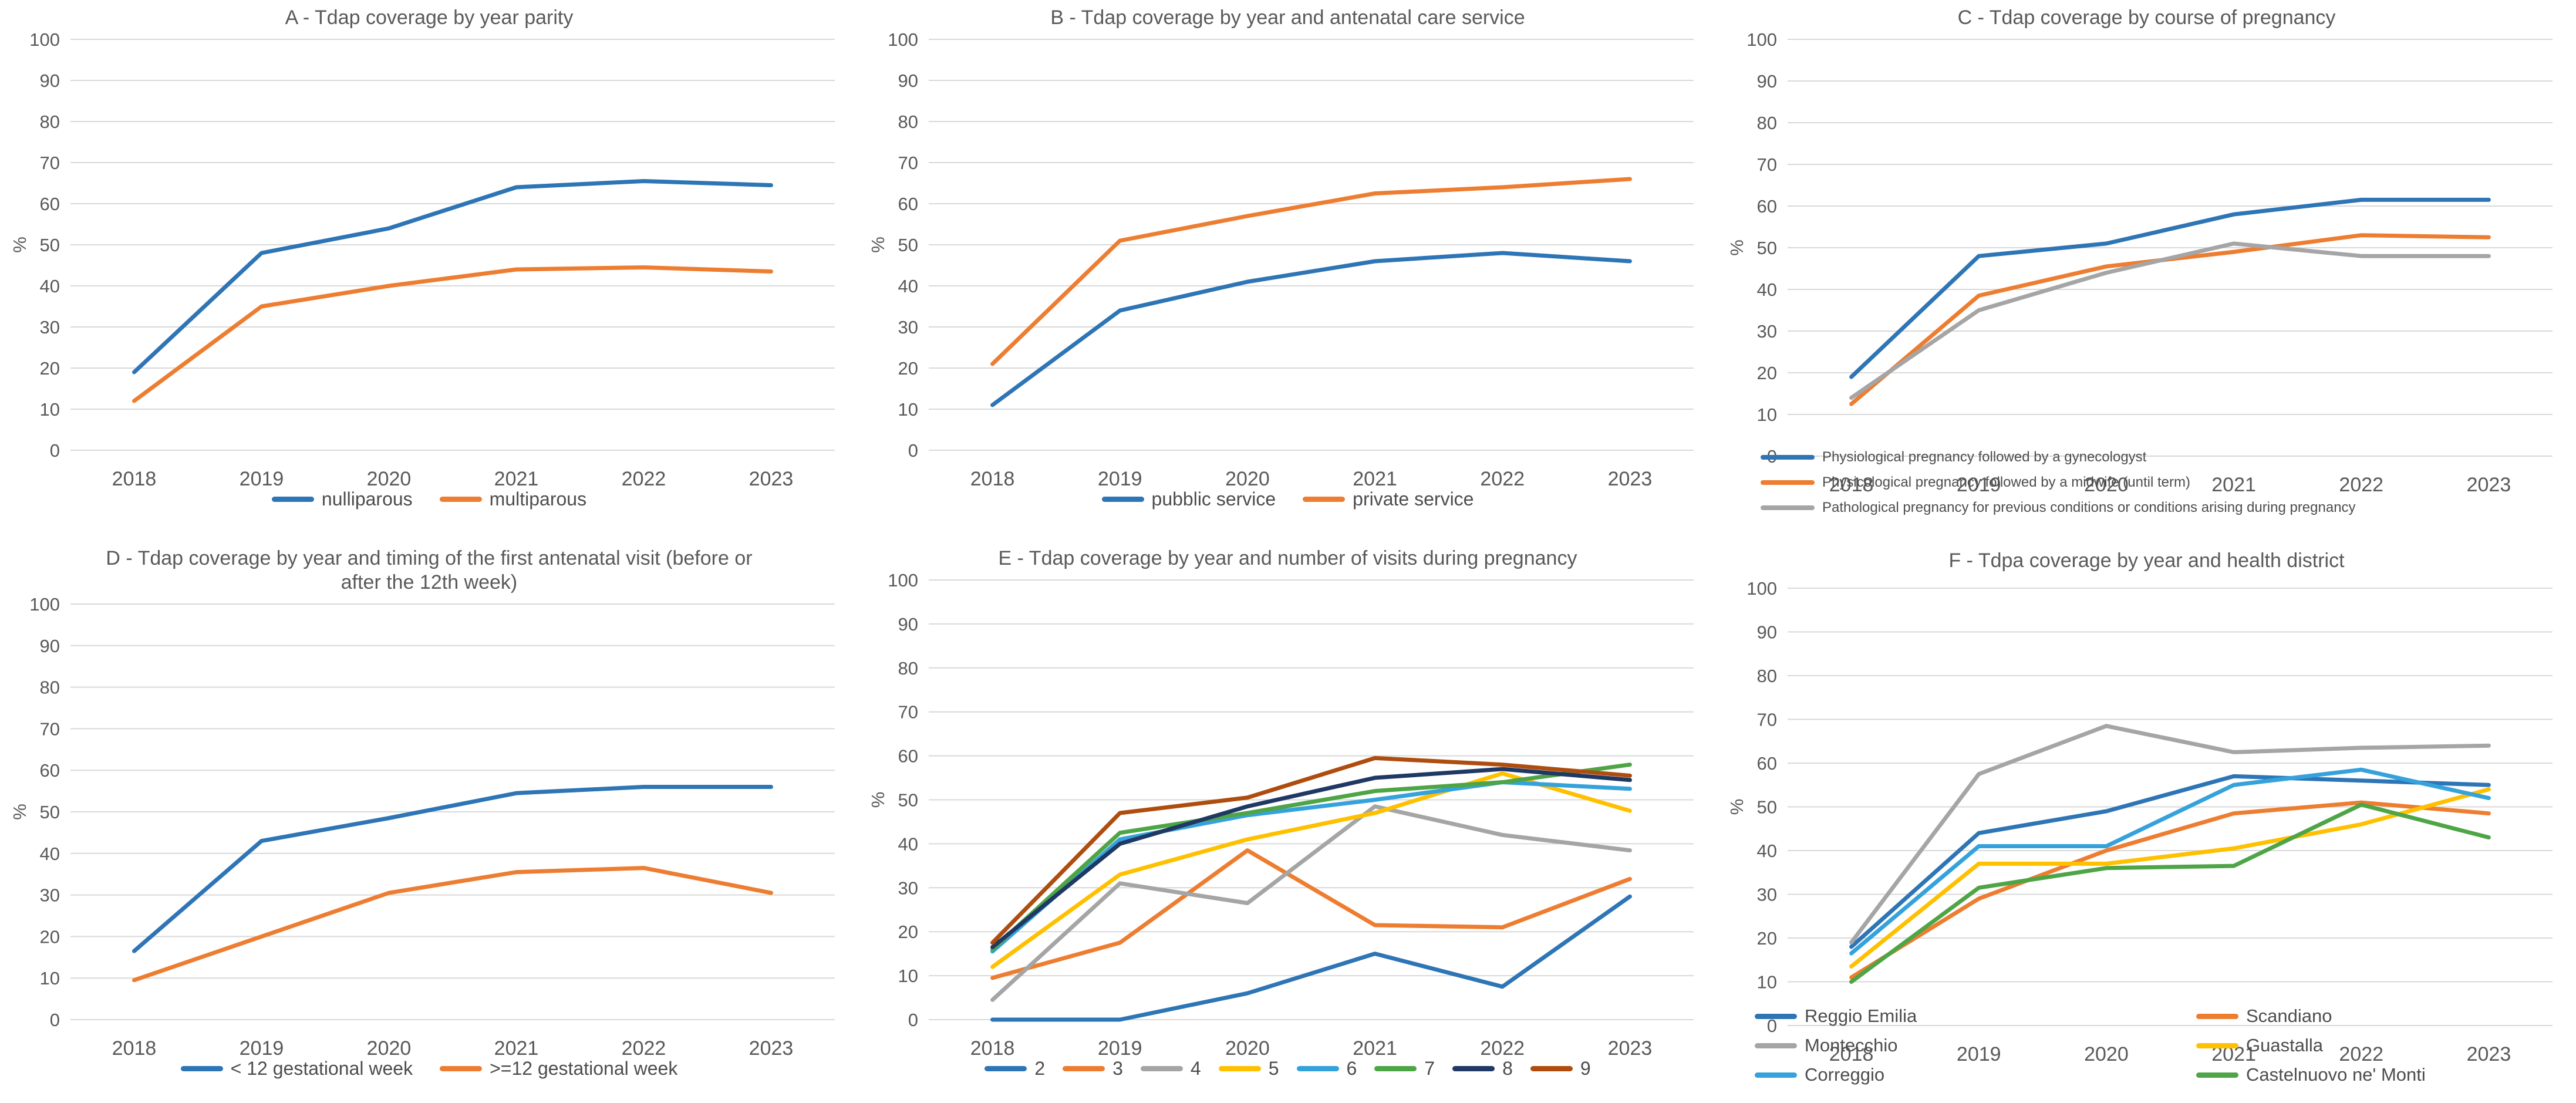  What do you see at coordinates (1040, 1068) in the screenshot?
I see `legend-label: 2` at bounding box center [1040, 1068].